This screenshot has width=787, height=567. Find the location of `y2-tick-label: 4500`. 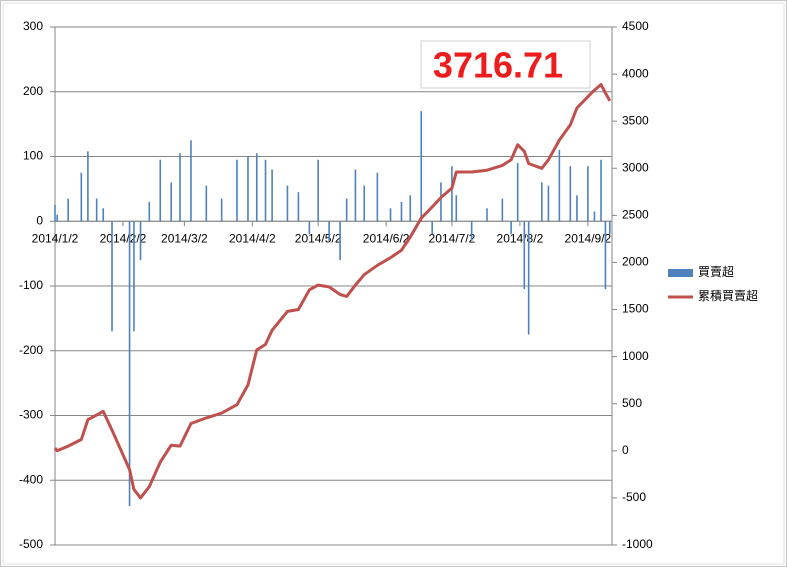

y2-tick-label: 4500 is located at coordinates (635, 26).